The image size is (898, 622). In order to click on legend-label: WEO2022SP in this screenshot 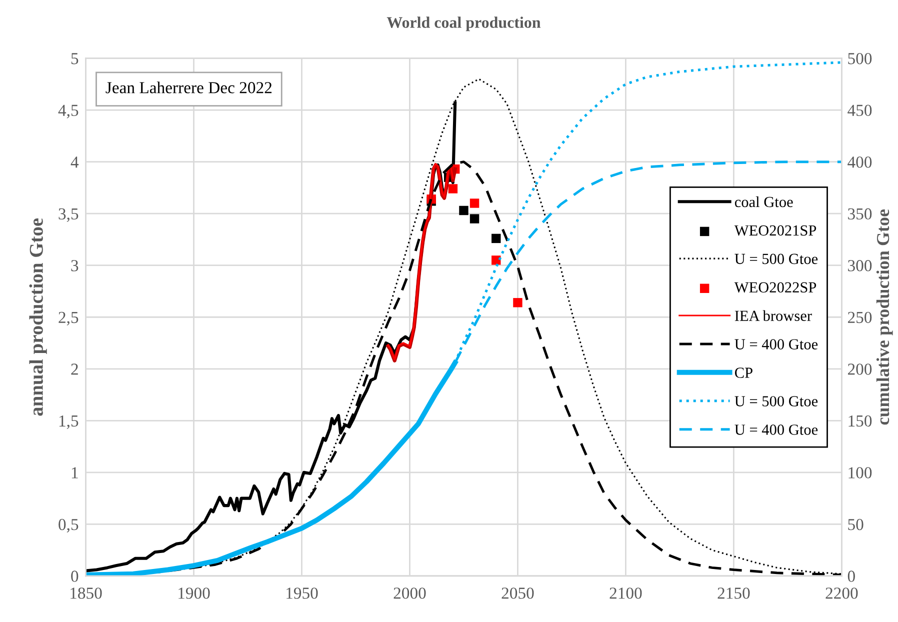, I will do `click(775, 287)`.